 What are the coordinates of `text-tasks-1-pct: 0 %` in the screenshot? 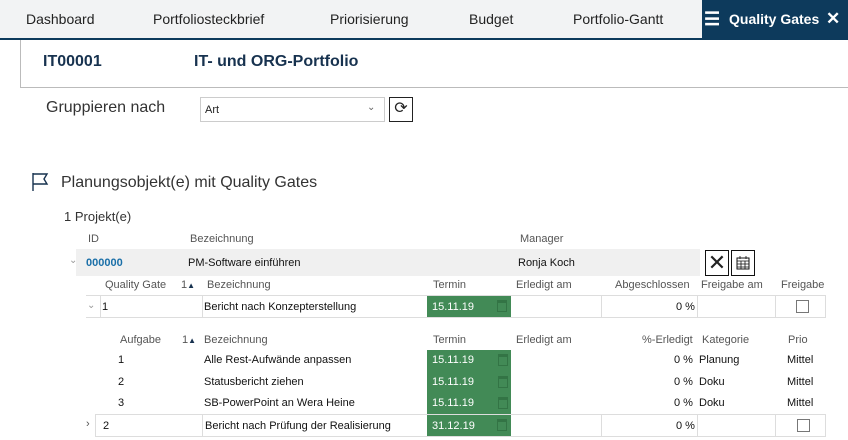 It's located at (683, 382).